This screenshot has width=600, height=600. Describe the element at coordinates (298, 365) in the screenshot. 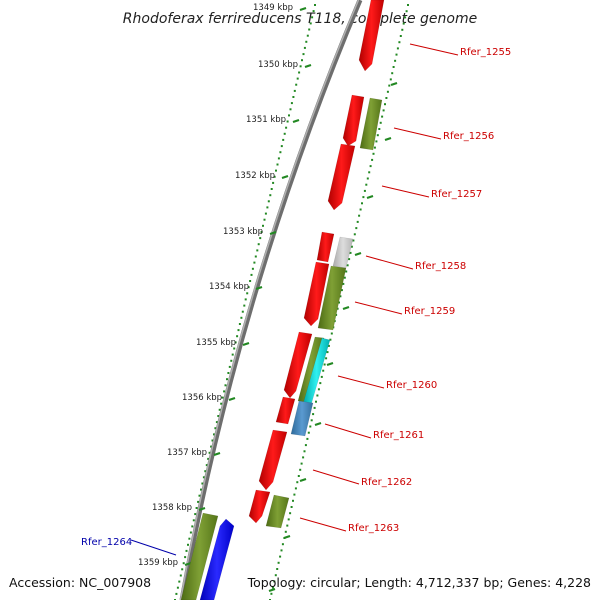

I see `gene-rfer-1260-red` at that location.